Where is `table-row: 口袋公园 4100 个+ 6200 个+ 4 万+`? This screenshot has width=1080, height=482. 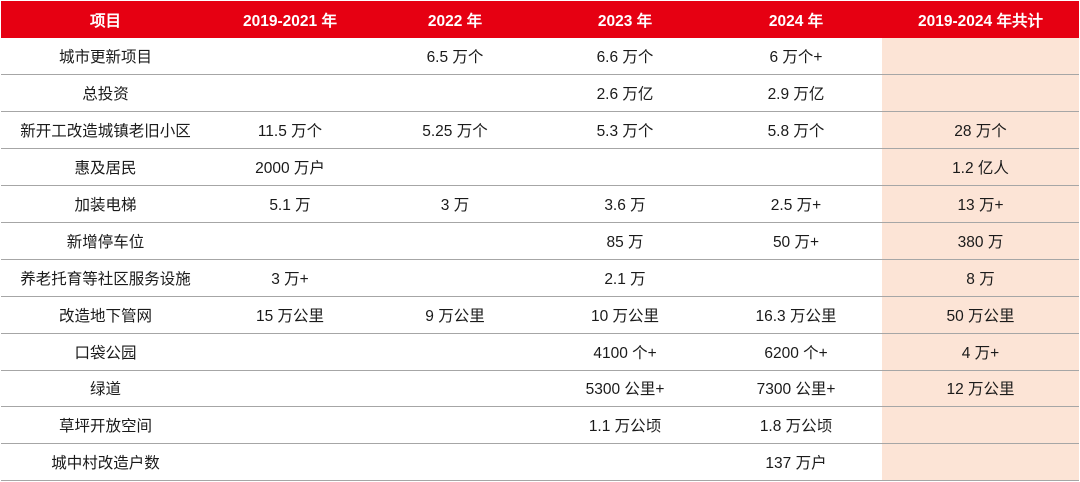
table-row: 口袋公园 4100 个+ 6200 个+ 4 万+ is located at coordinates (540, 352).